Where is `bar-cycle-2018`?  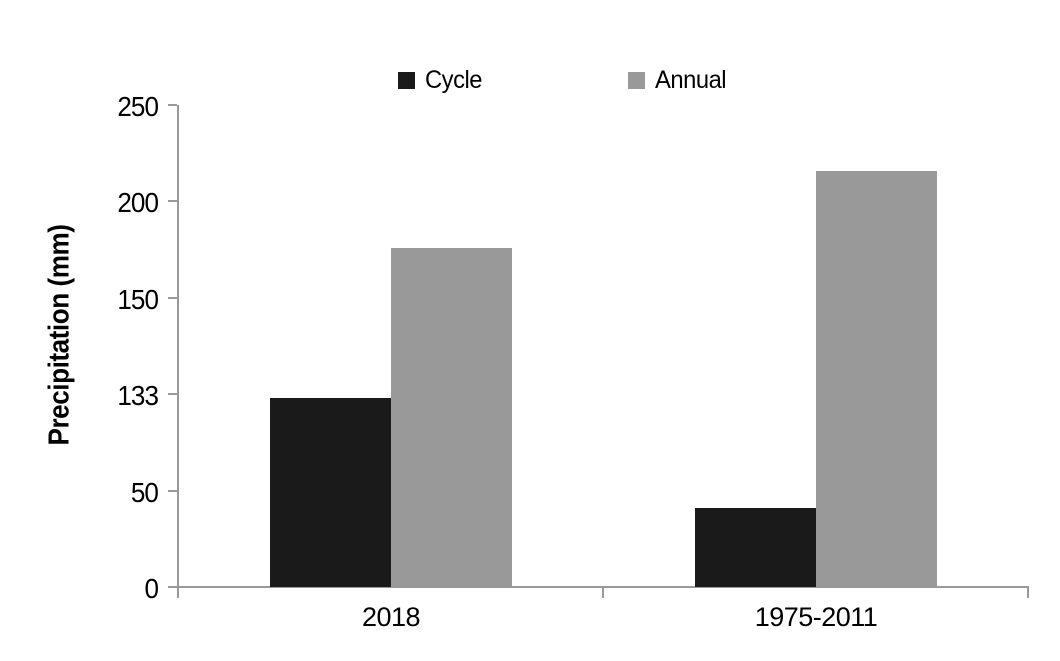
bar-cycle-2018 is located at coordinates (330, 492).